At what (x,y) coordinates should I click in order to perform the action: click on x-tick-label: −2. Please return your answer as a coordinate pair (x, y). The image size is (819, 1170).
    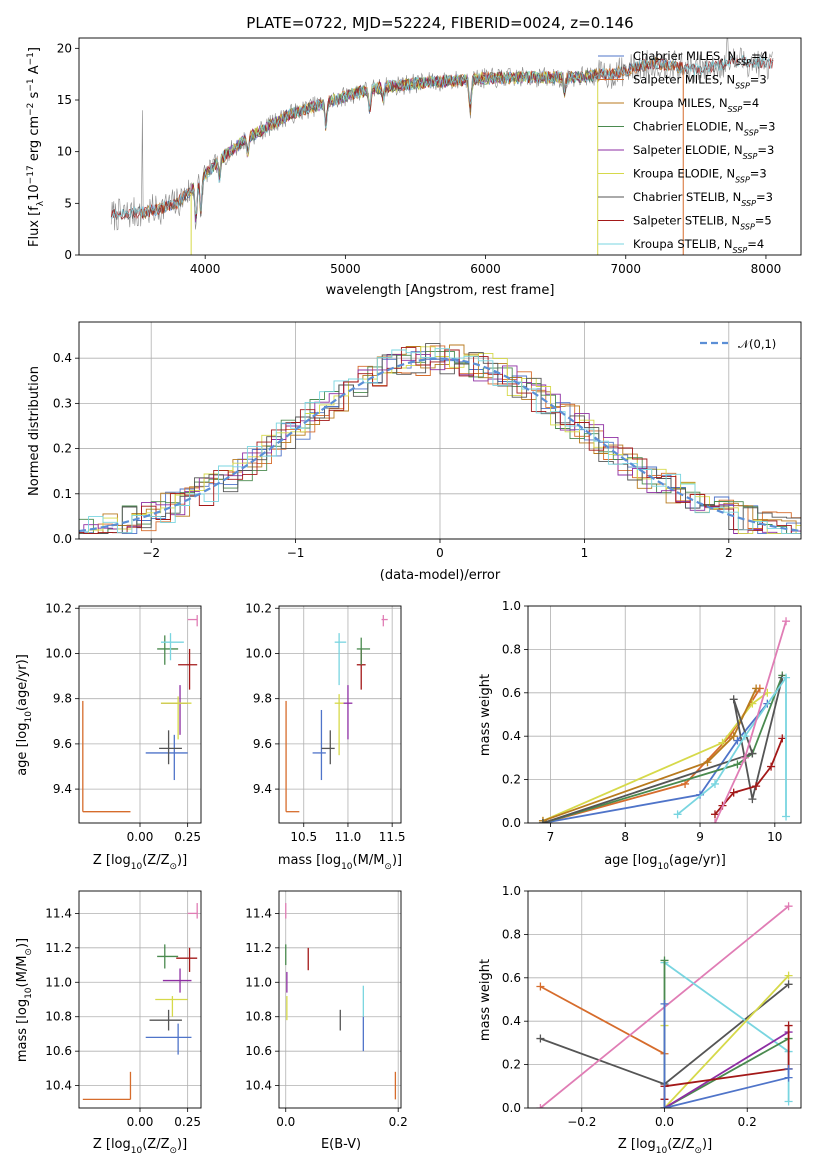
    Looking at the image, I should click on (151, 553).